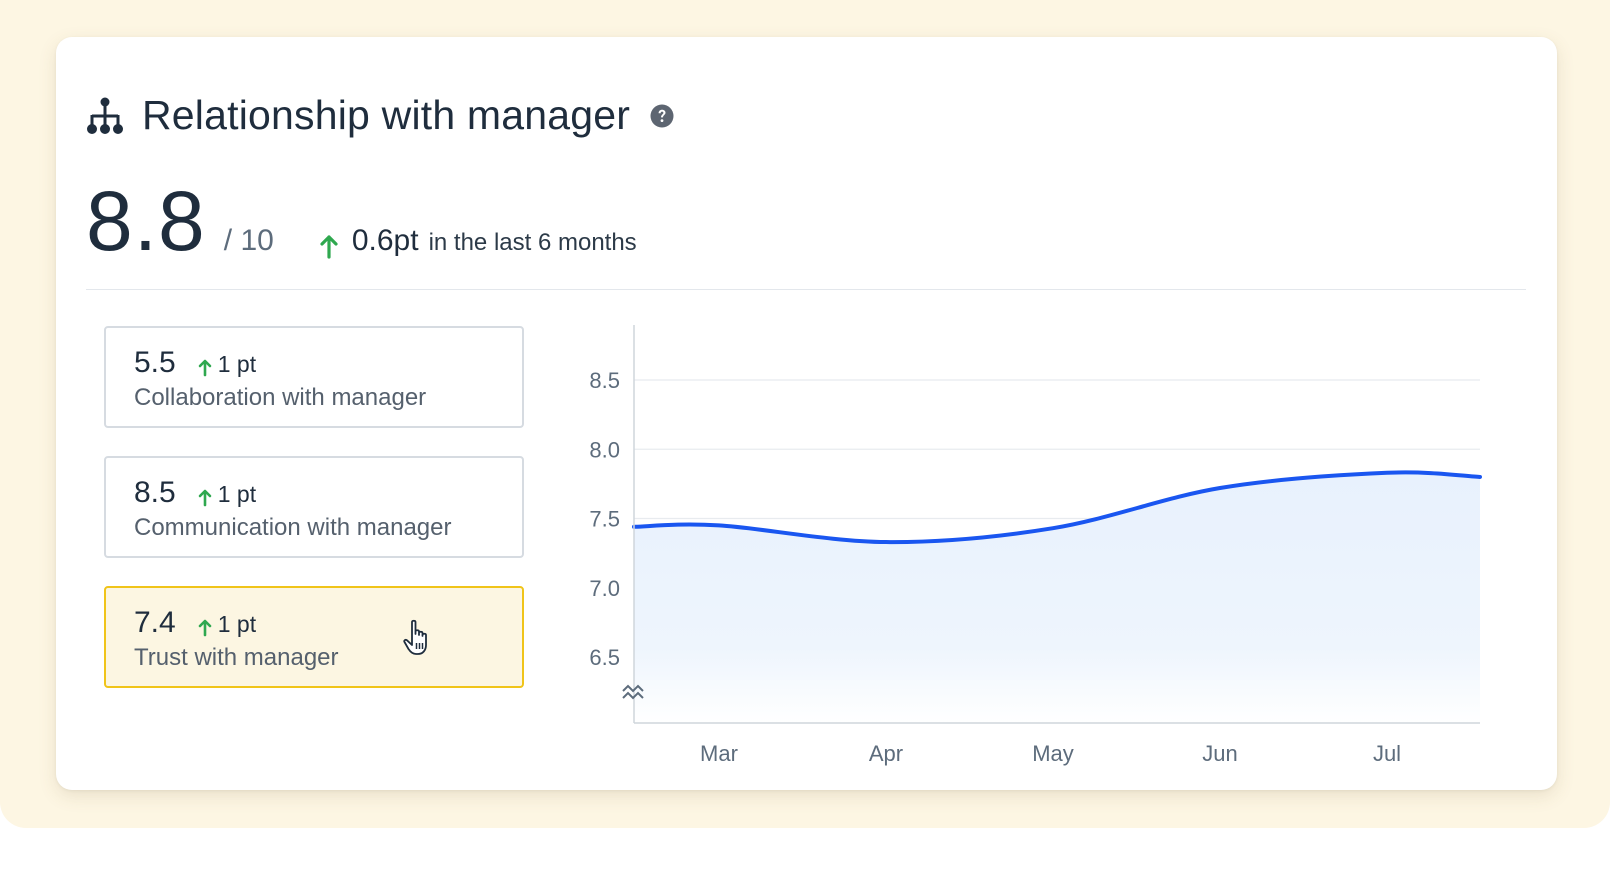 Image resolution: width=1610 pixels, height=885 pixels. What do you see at coordinates (314, 507) in the screenshot?
I see `subscore-card-communication: 8.5 1 pt Communication with manager` at bounding box center [314, 507].